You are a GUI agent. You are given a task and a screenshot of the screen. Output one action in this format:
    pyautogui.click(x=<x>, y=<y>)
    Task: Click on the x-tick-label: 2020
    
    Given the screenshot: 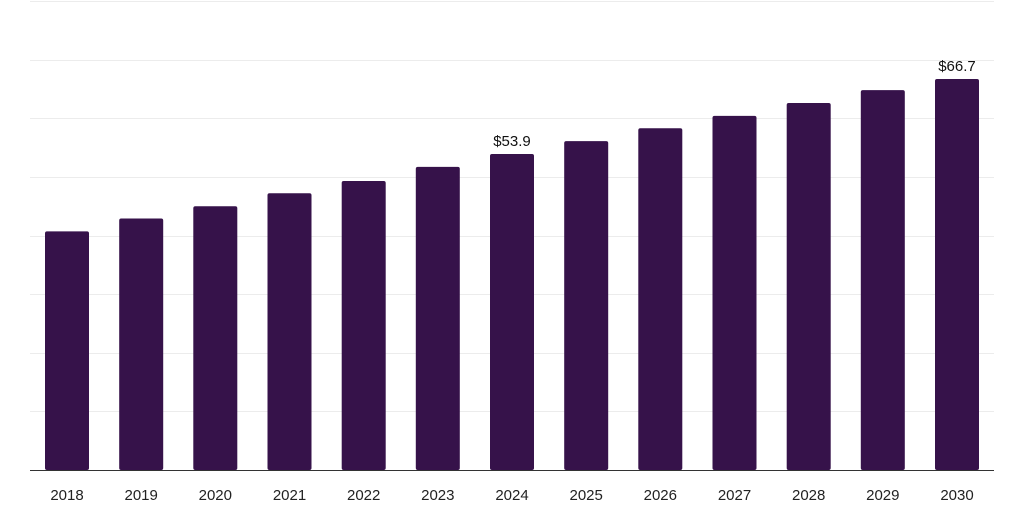 What is the action you would take?
    pyautogui.click(x=215, y=495)
    